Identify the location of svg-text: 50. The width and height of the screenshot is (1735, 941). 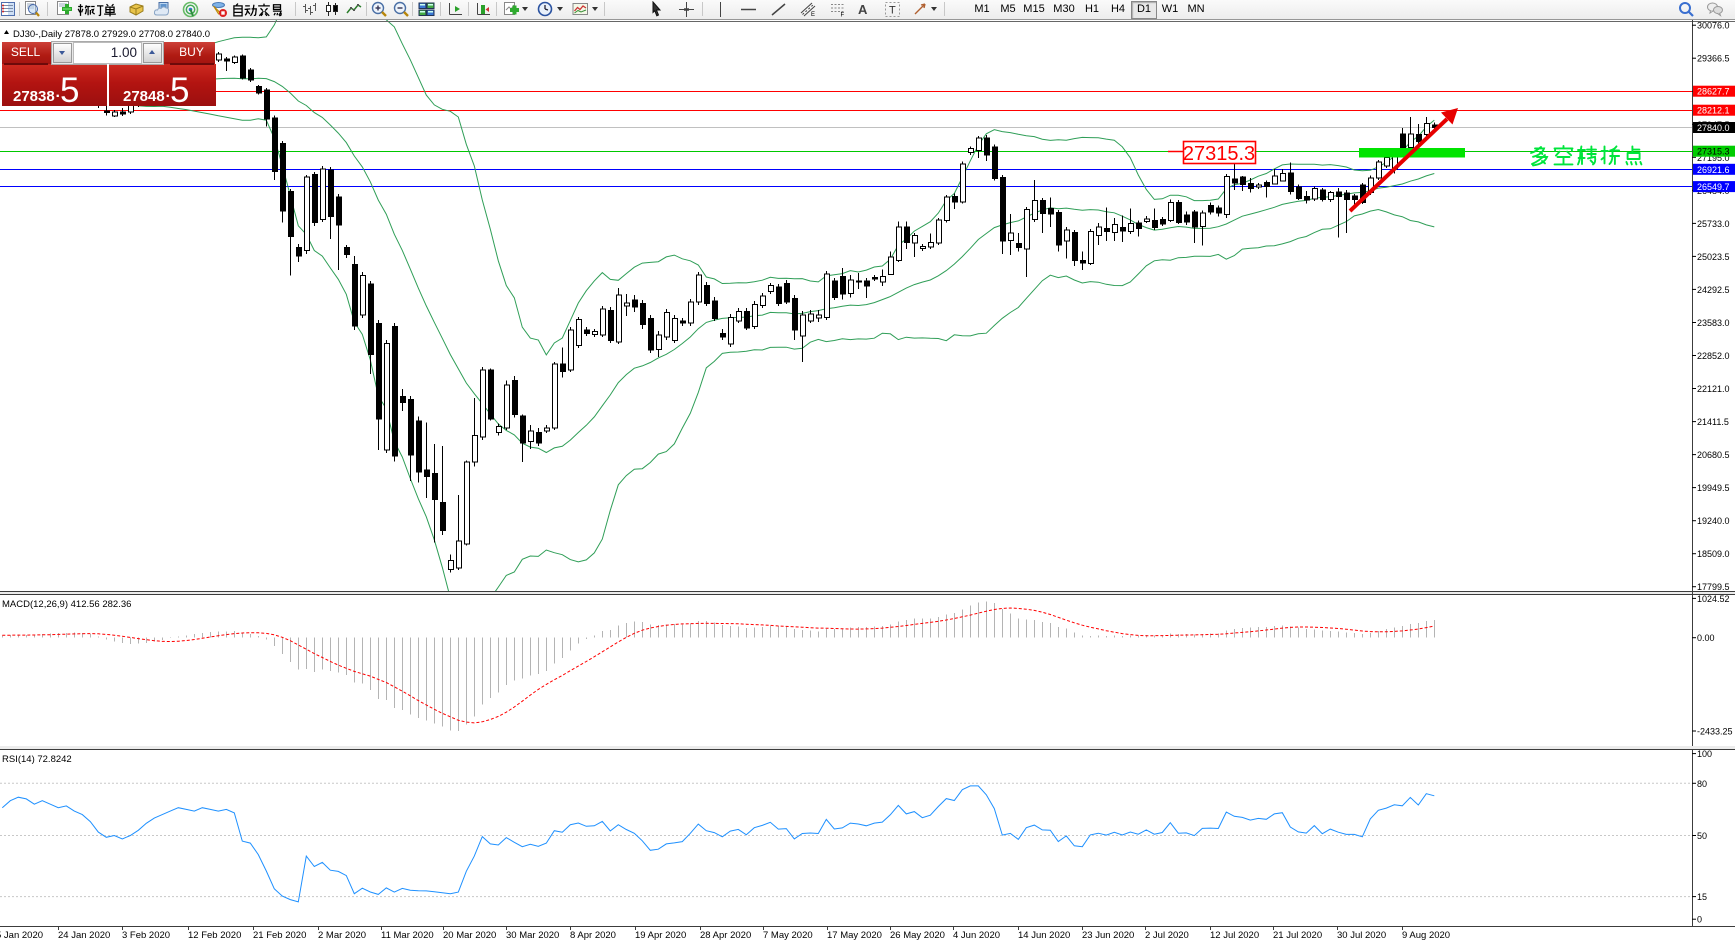
(1702, 836).